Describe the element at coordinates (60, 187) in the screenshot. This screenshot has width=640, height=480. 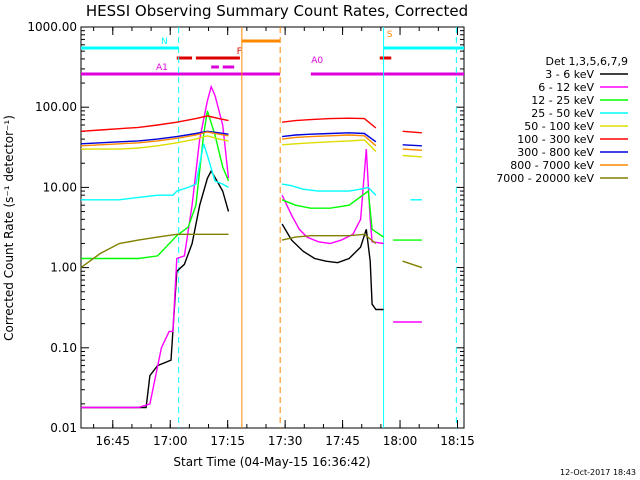
I see `y-tick-label: 10.00` at that location.